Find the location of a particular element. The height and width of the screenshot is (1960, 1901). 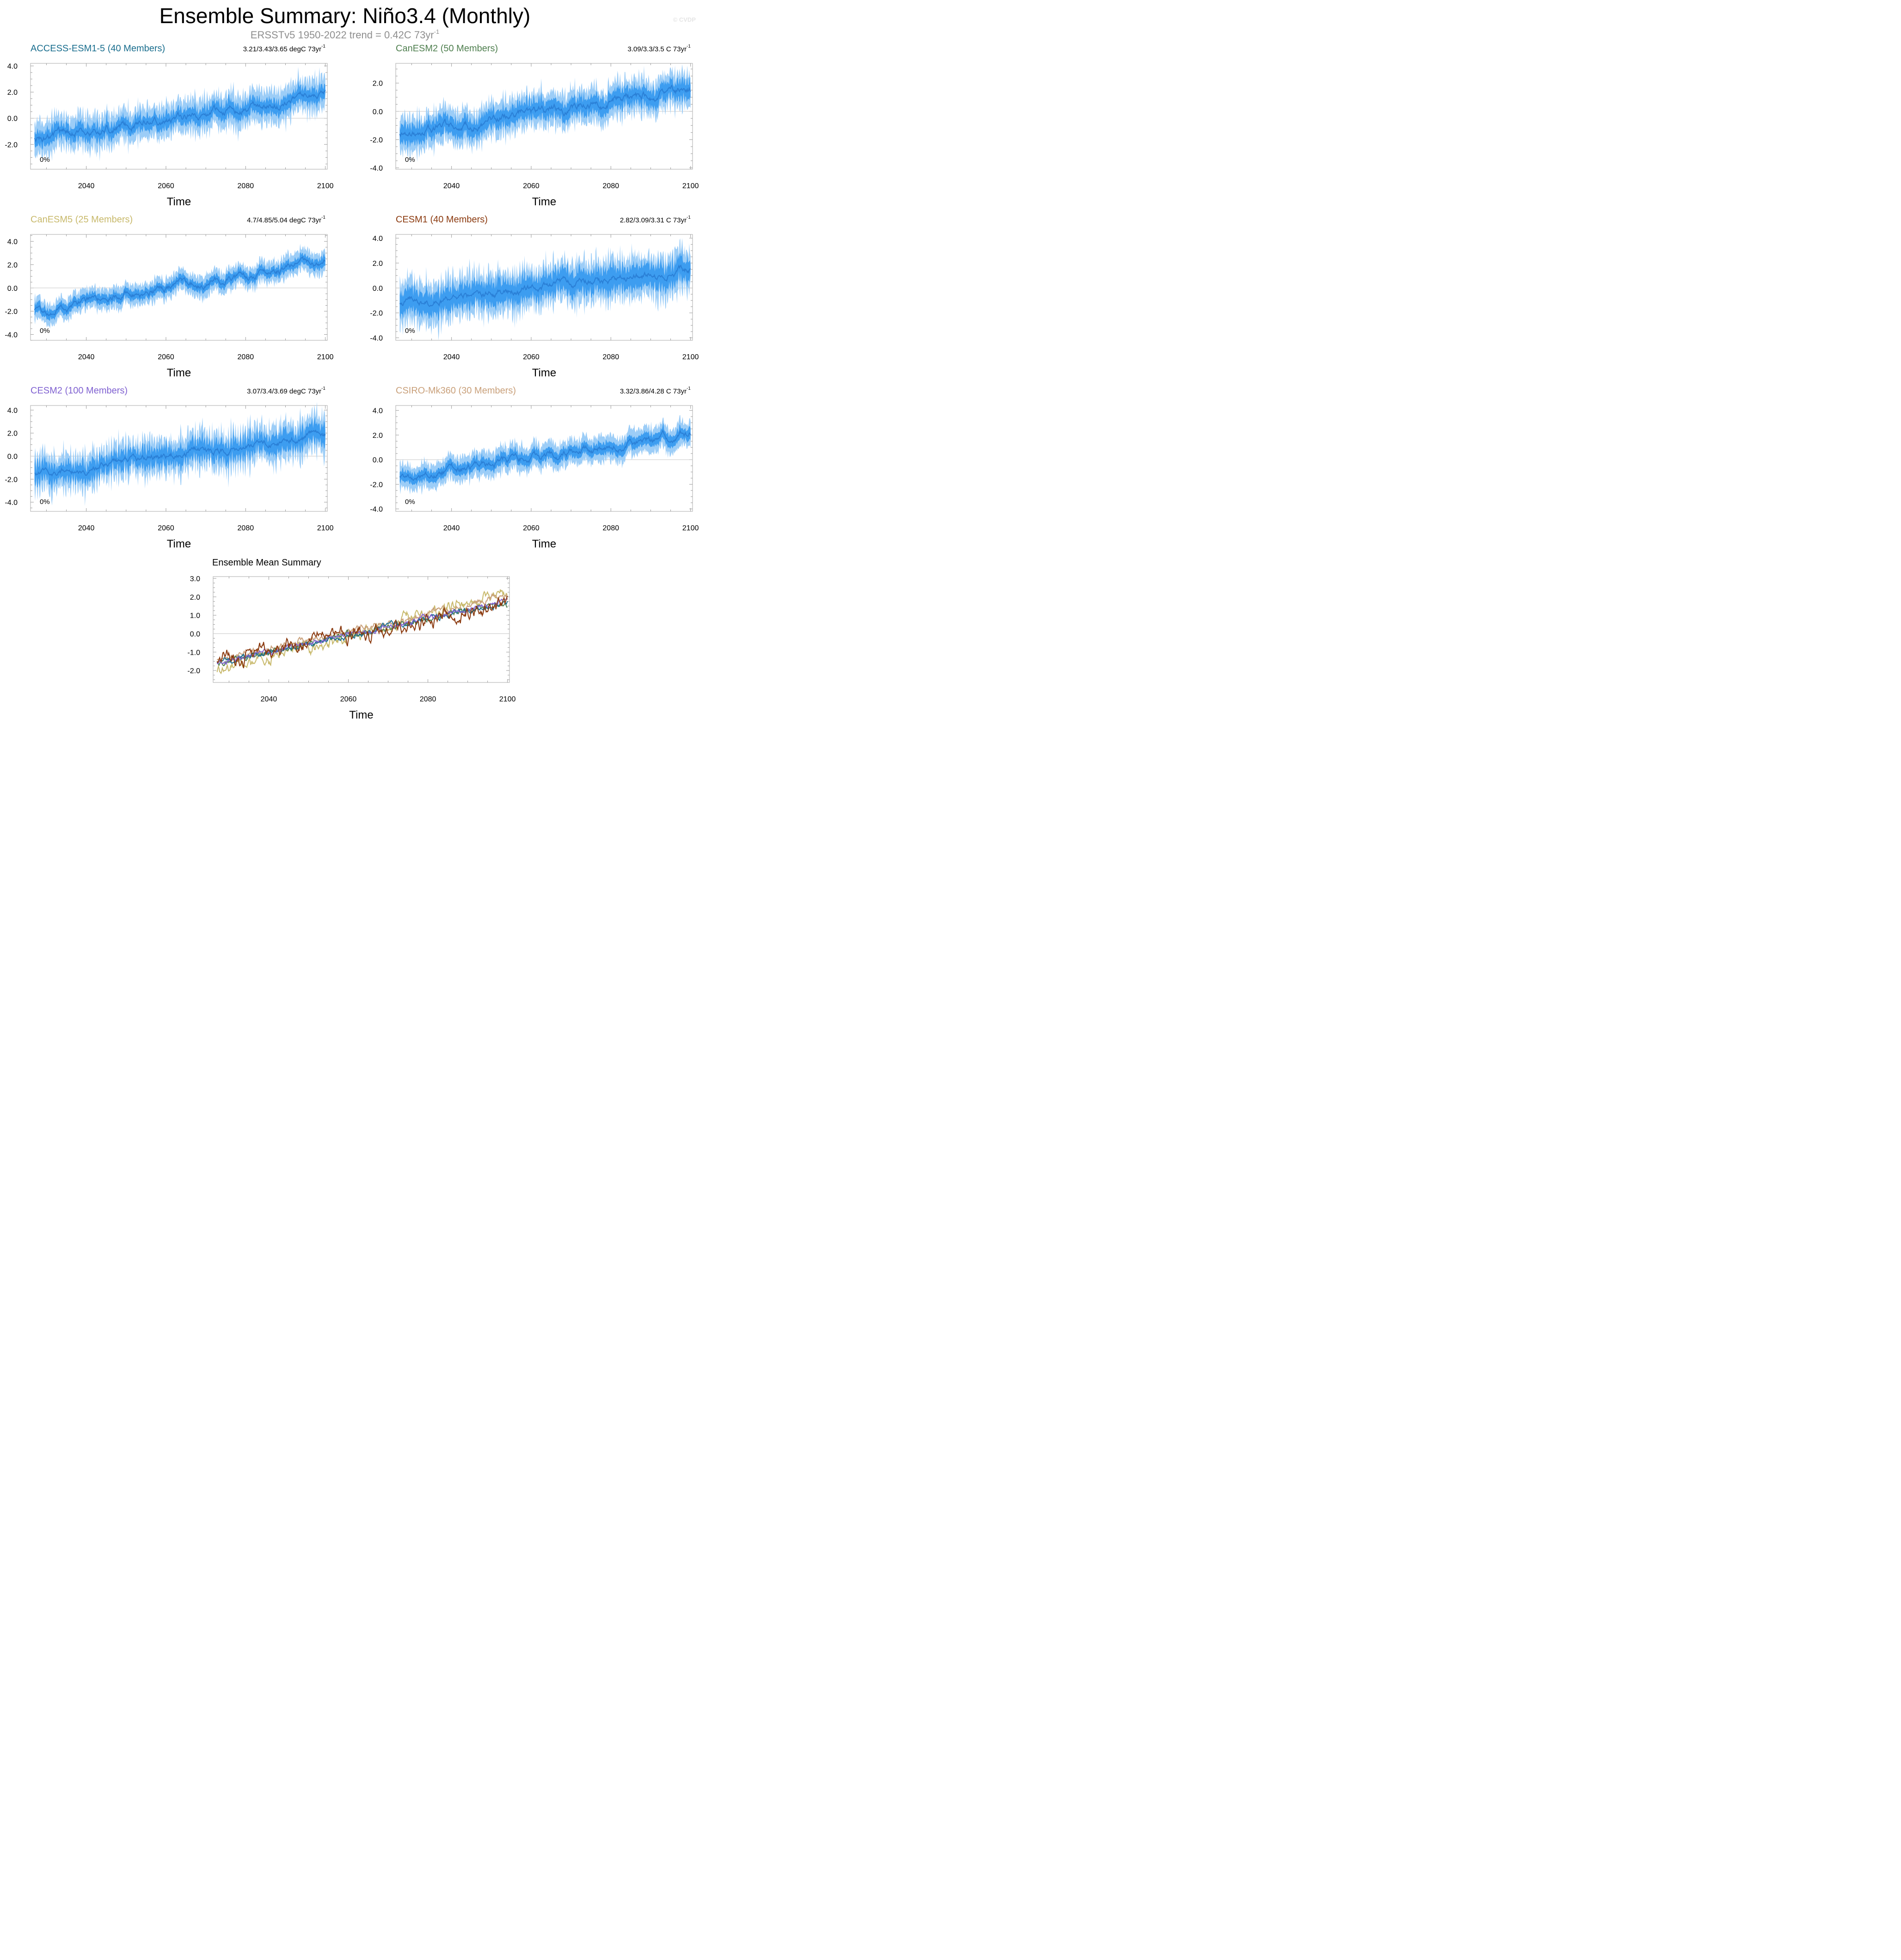

trend-annotation-text: 2.82/3.09/3.31 C 73yr is located at coordinates (654, 220).